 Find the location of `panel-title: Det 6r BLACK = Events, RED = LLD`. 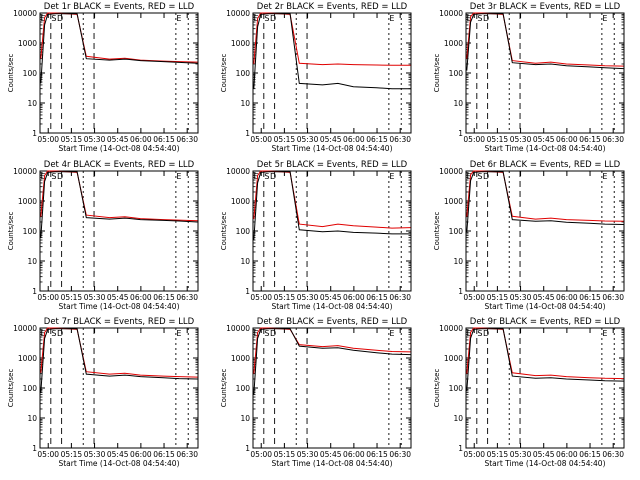

panel-title: Det 6r BLACK = Events, RED = LLD is located at coordinates (545, 165).